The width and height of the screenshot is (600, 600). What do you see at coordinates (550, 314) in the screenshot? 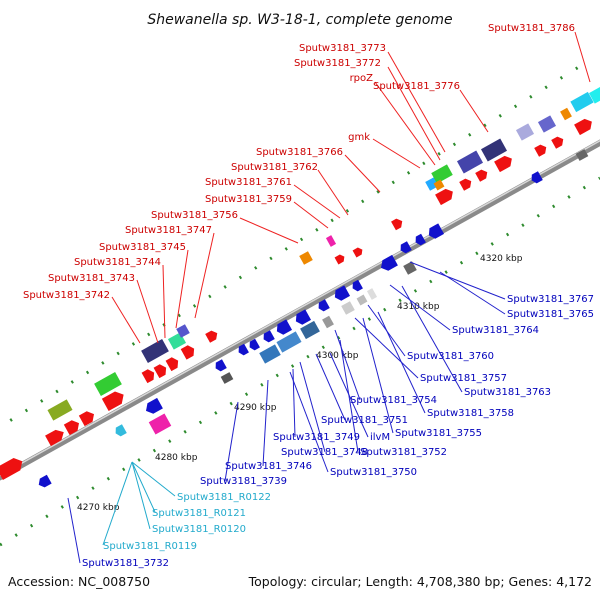
I see `gene-label: Sputw3181_3765` at bounding box center [550, 314].